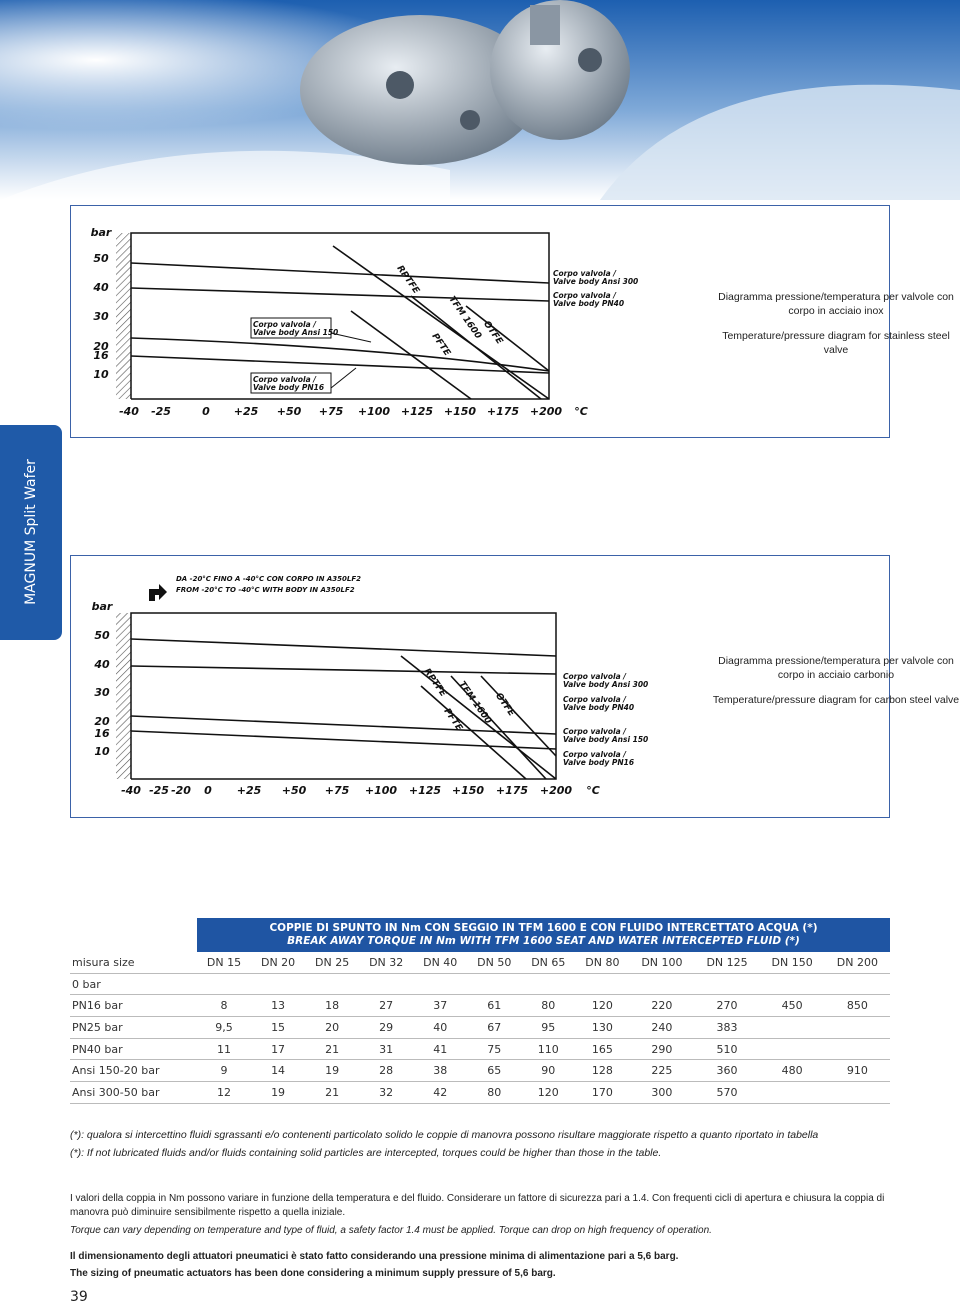 The height and width of the screenshot is (1305, 960). I want to click on header-cell: DN 100, so click(662, 963).